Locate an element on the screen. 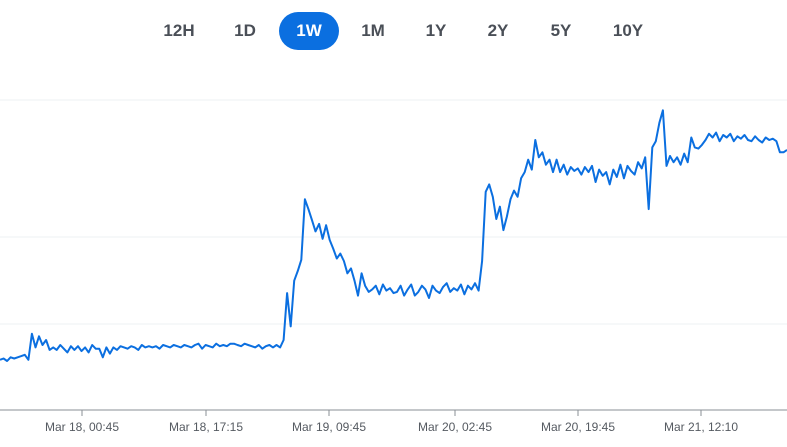  range-button-1d: 1D is located at coordinates (245, 31).